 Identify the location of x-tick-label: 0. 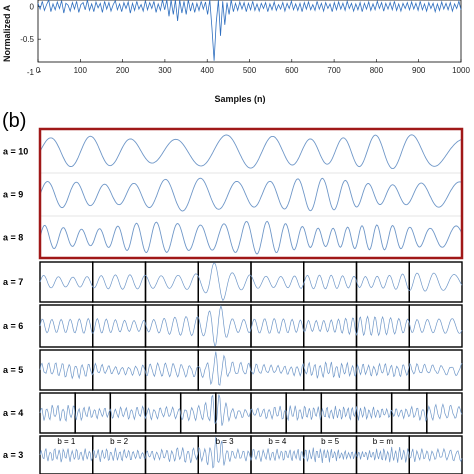
(38, 70).